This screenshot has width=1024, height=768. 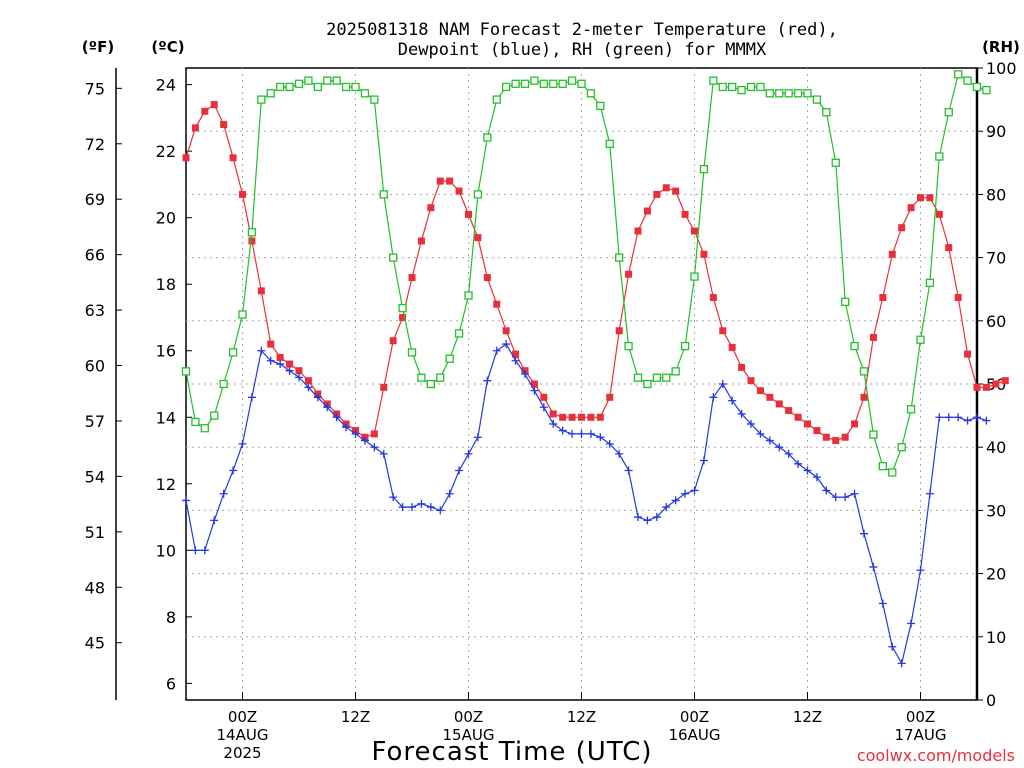 I want to click on rh-tick-label: 60, so click(x=996, y=321).